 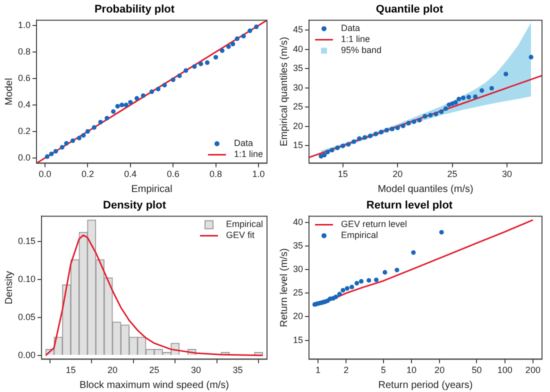 What do you see at coordinates (154, 385) in the screenshot?
I see `x-axis-title: Block maximum wind speed (m/s)` at bounding box center [154, 385].